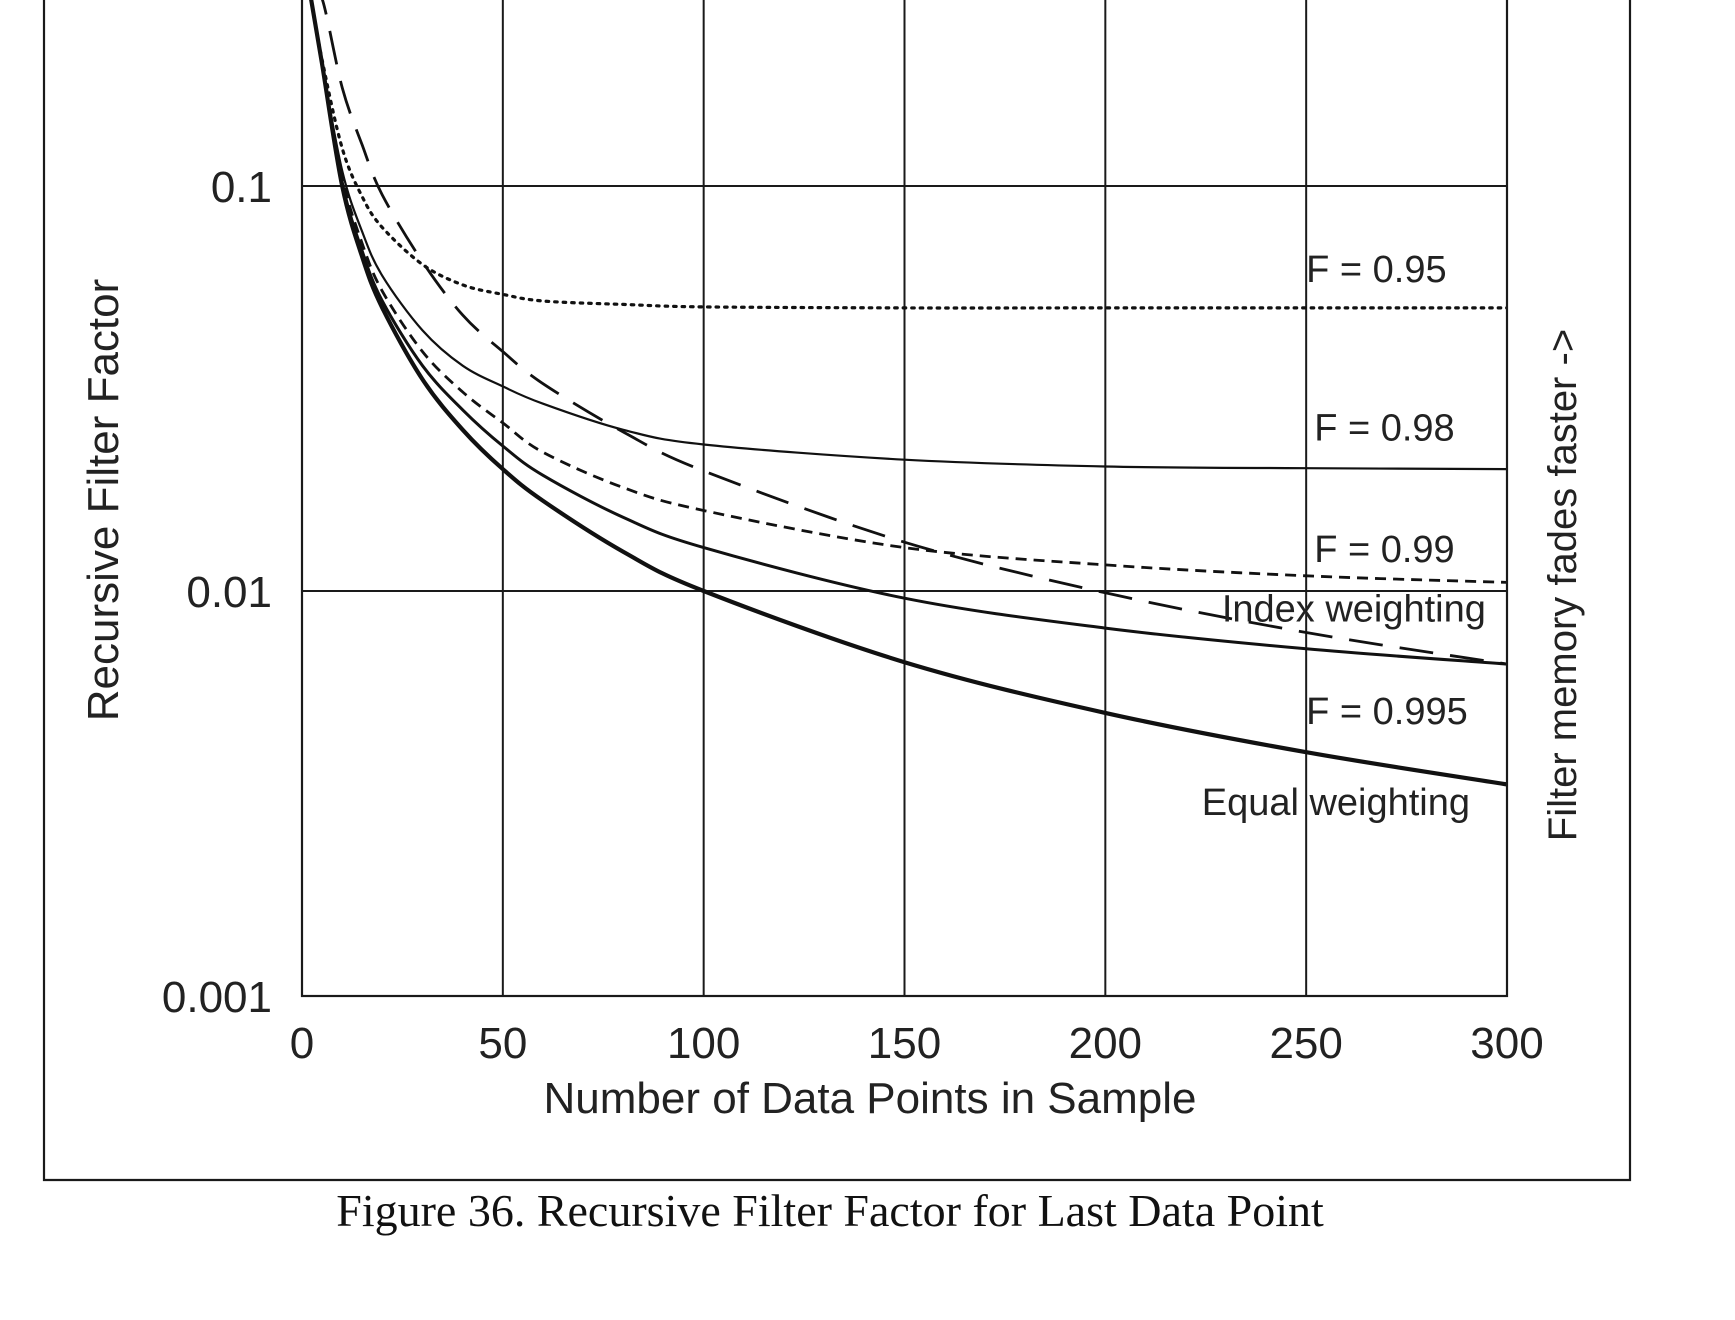 This screenshot has height=1320, width=1735. Describe the element at coordinates (1384, 550) in the screenshot. I see `series-label: F = 0.99` at that location.